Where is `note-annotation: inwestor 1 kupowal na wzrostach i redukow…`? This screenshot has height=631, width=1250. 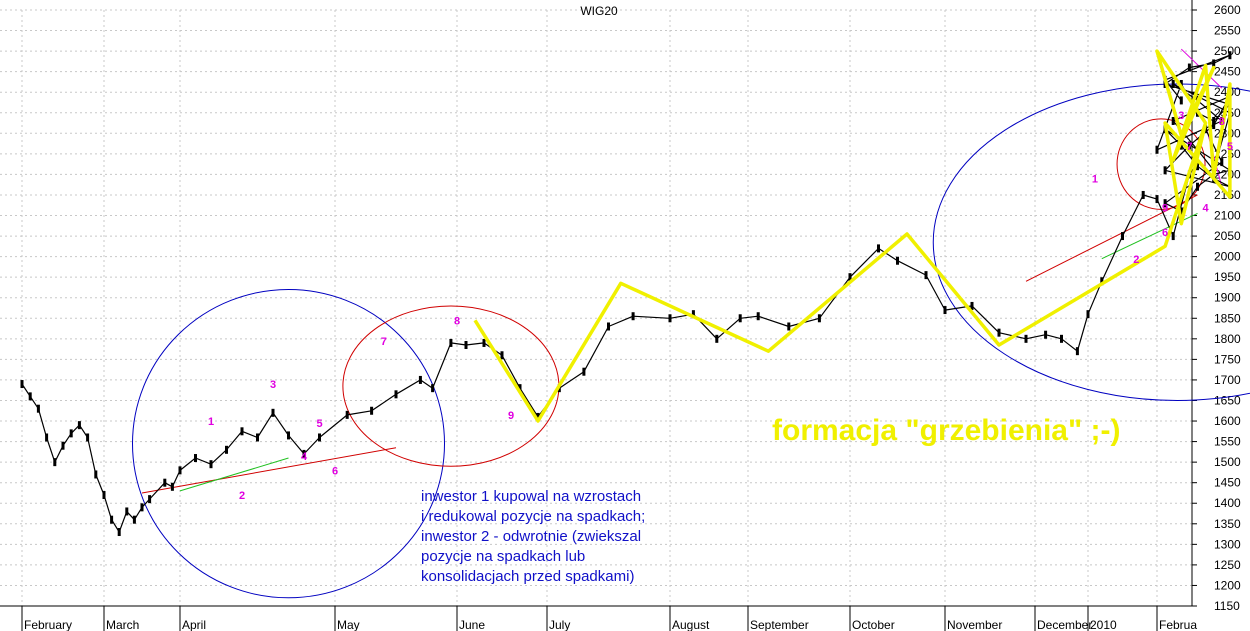
note-annotation: inwestor 1 kupowal na wzrostach i redukow… is located at coordinates (533, 536).